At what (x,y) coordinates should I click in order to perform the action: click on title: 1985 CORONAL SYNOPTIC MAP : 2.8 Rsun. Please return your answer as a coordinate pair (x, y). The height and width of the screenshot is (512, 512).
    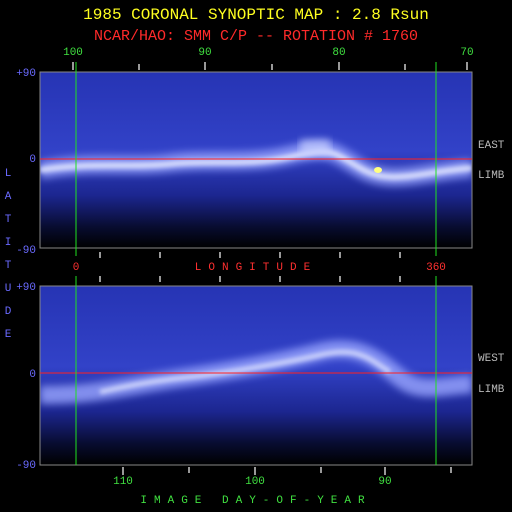
    Looking at the image, I should click on (256, 15).